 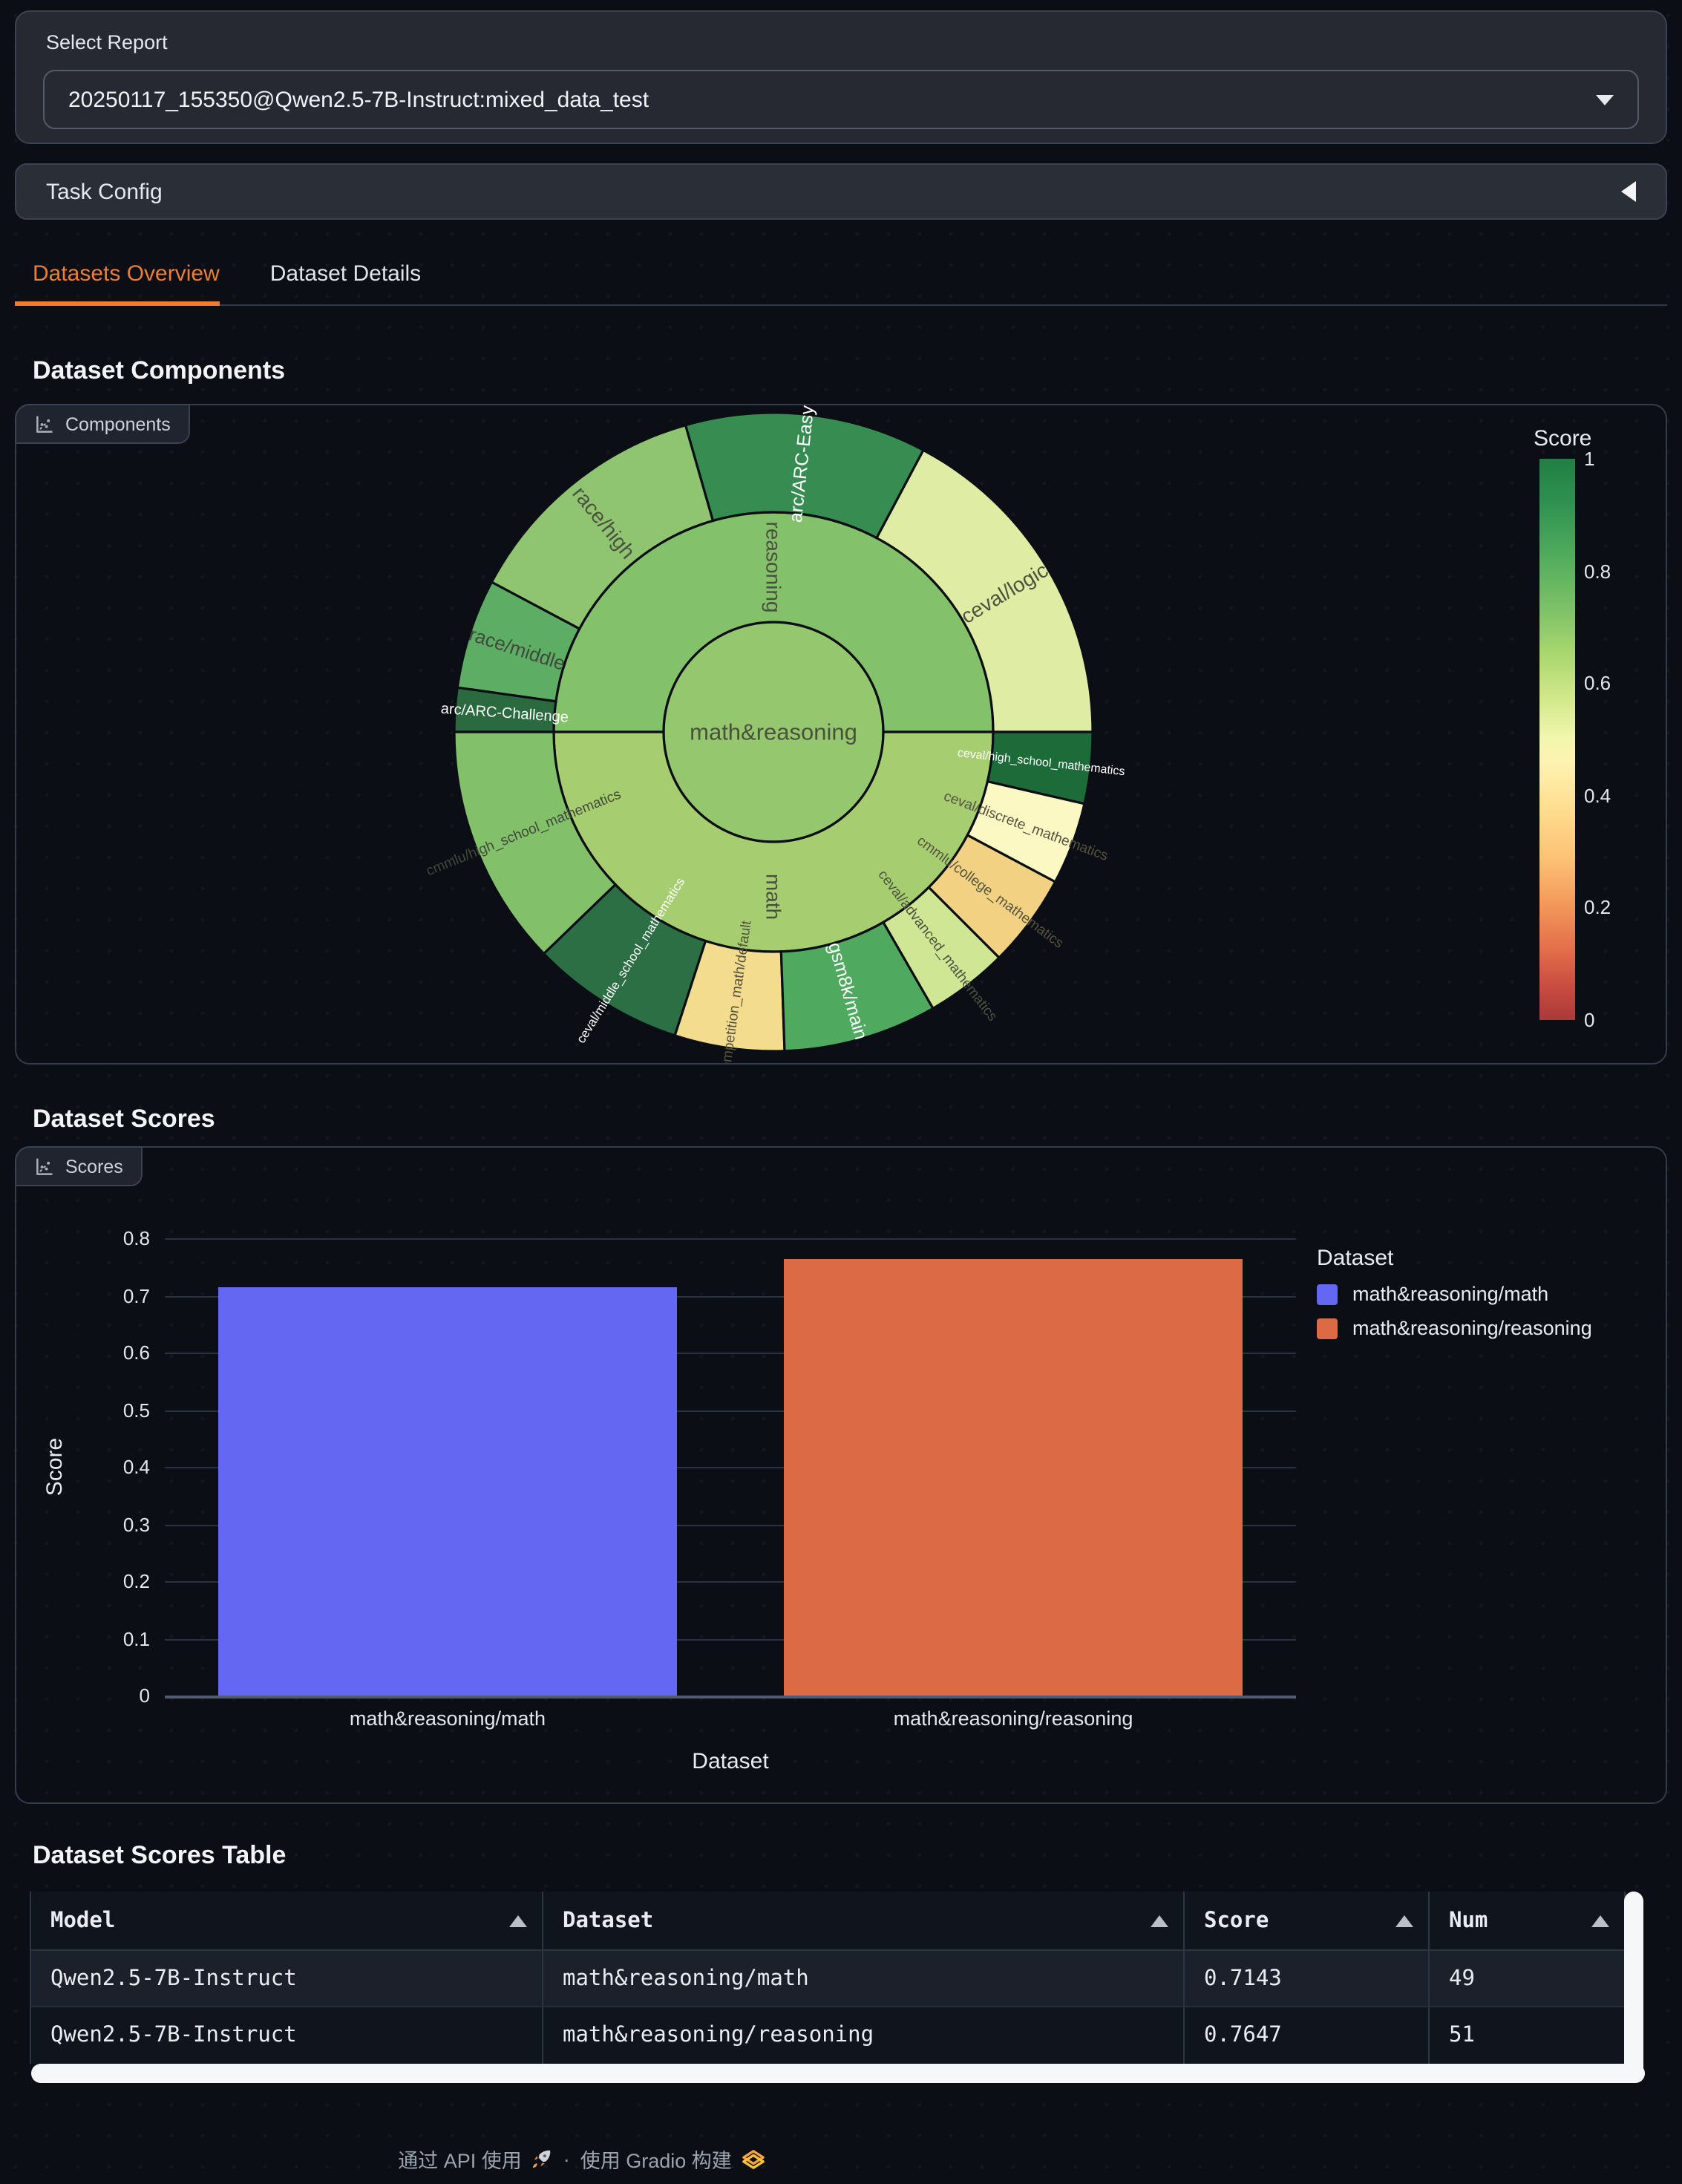 I want to click on chevron-down-icon, so click(x=1605, y=99).